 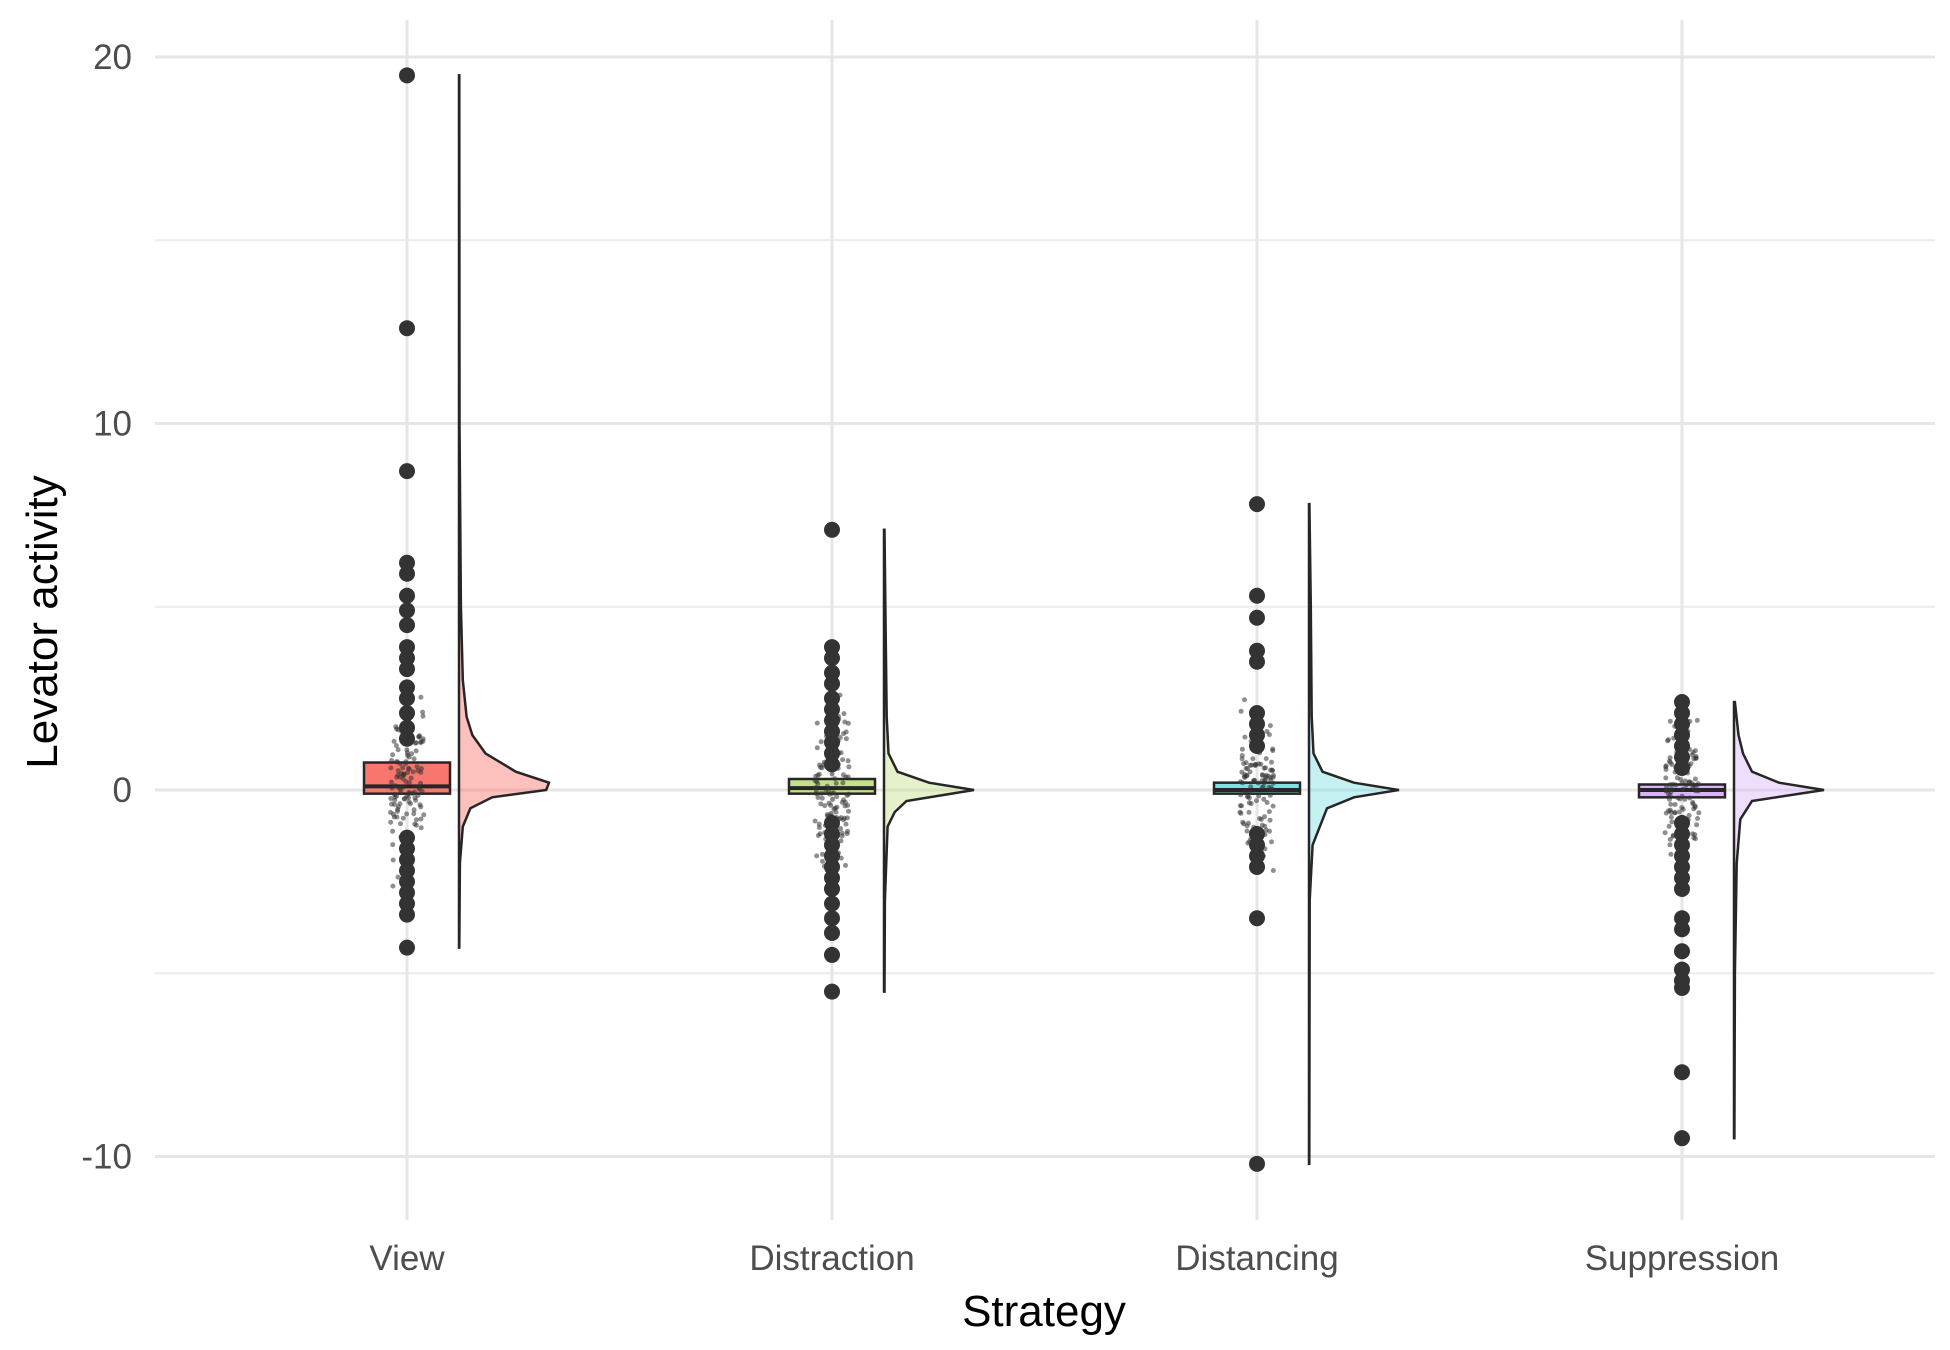 What do you see at coordinates (407, 1258) in the screenshot?
I see `x-tick-label: View` at bounding box center [407, 1258].